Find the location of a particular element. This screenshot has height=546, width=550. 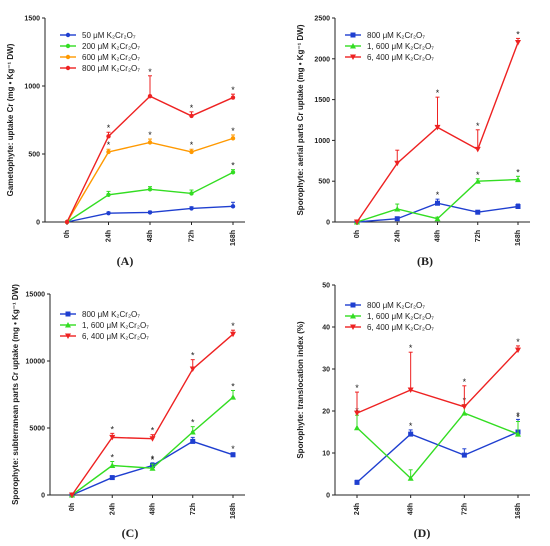

y-tick-label: 1000 is located at coordinates (322, 141).